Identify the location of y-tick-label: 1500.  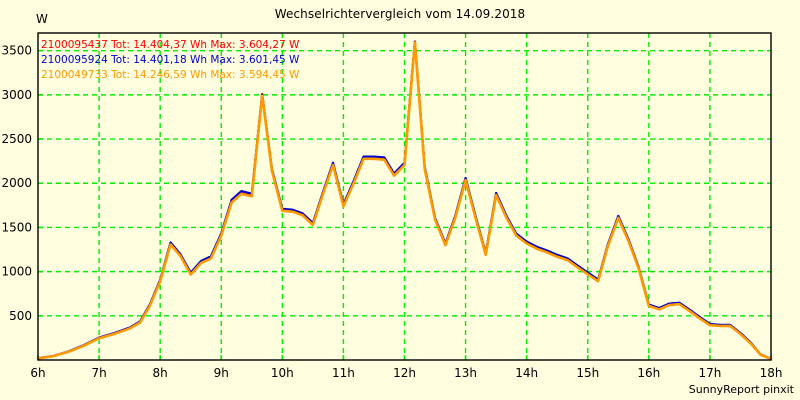
(16, 227).